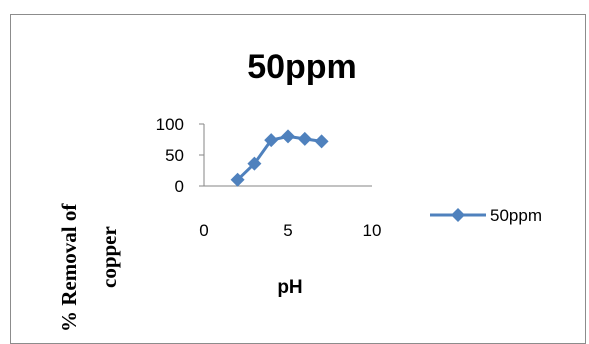  I want to click on x-tick-label-1: 5, so click(287, 230).